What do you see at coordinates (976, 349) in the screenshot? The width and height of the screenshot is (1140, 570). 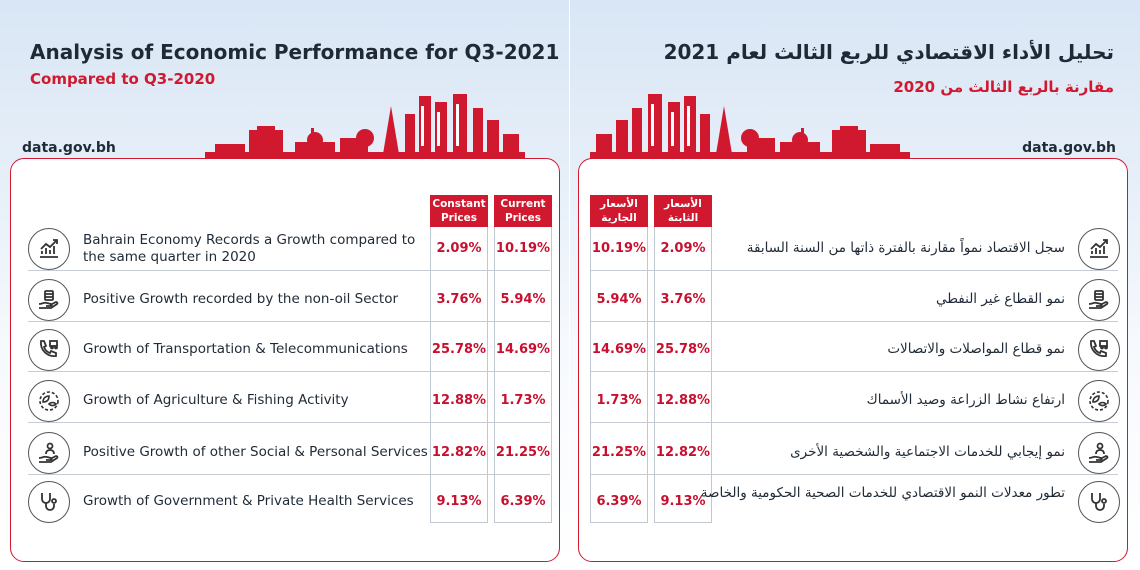 I see `row-label: نمو قطاع المواصلات والاتصالات` at bounding box center [976, 349].